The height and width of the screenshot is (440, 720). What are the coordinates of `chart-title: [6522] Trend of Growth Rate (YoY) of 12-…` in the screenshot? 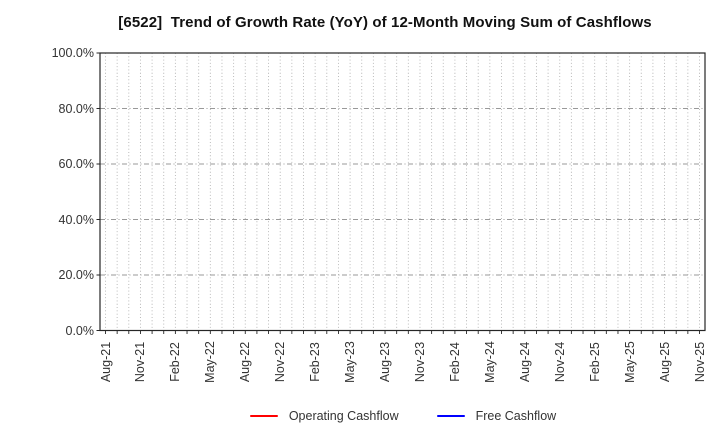 It's located at (385, 22).